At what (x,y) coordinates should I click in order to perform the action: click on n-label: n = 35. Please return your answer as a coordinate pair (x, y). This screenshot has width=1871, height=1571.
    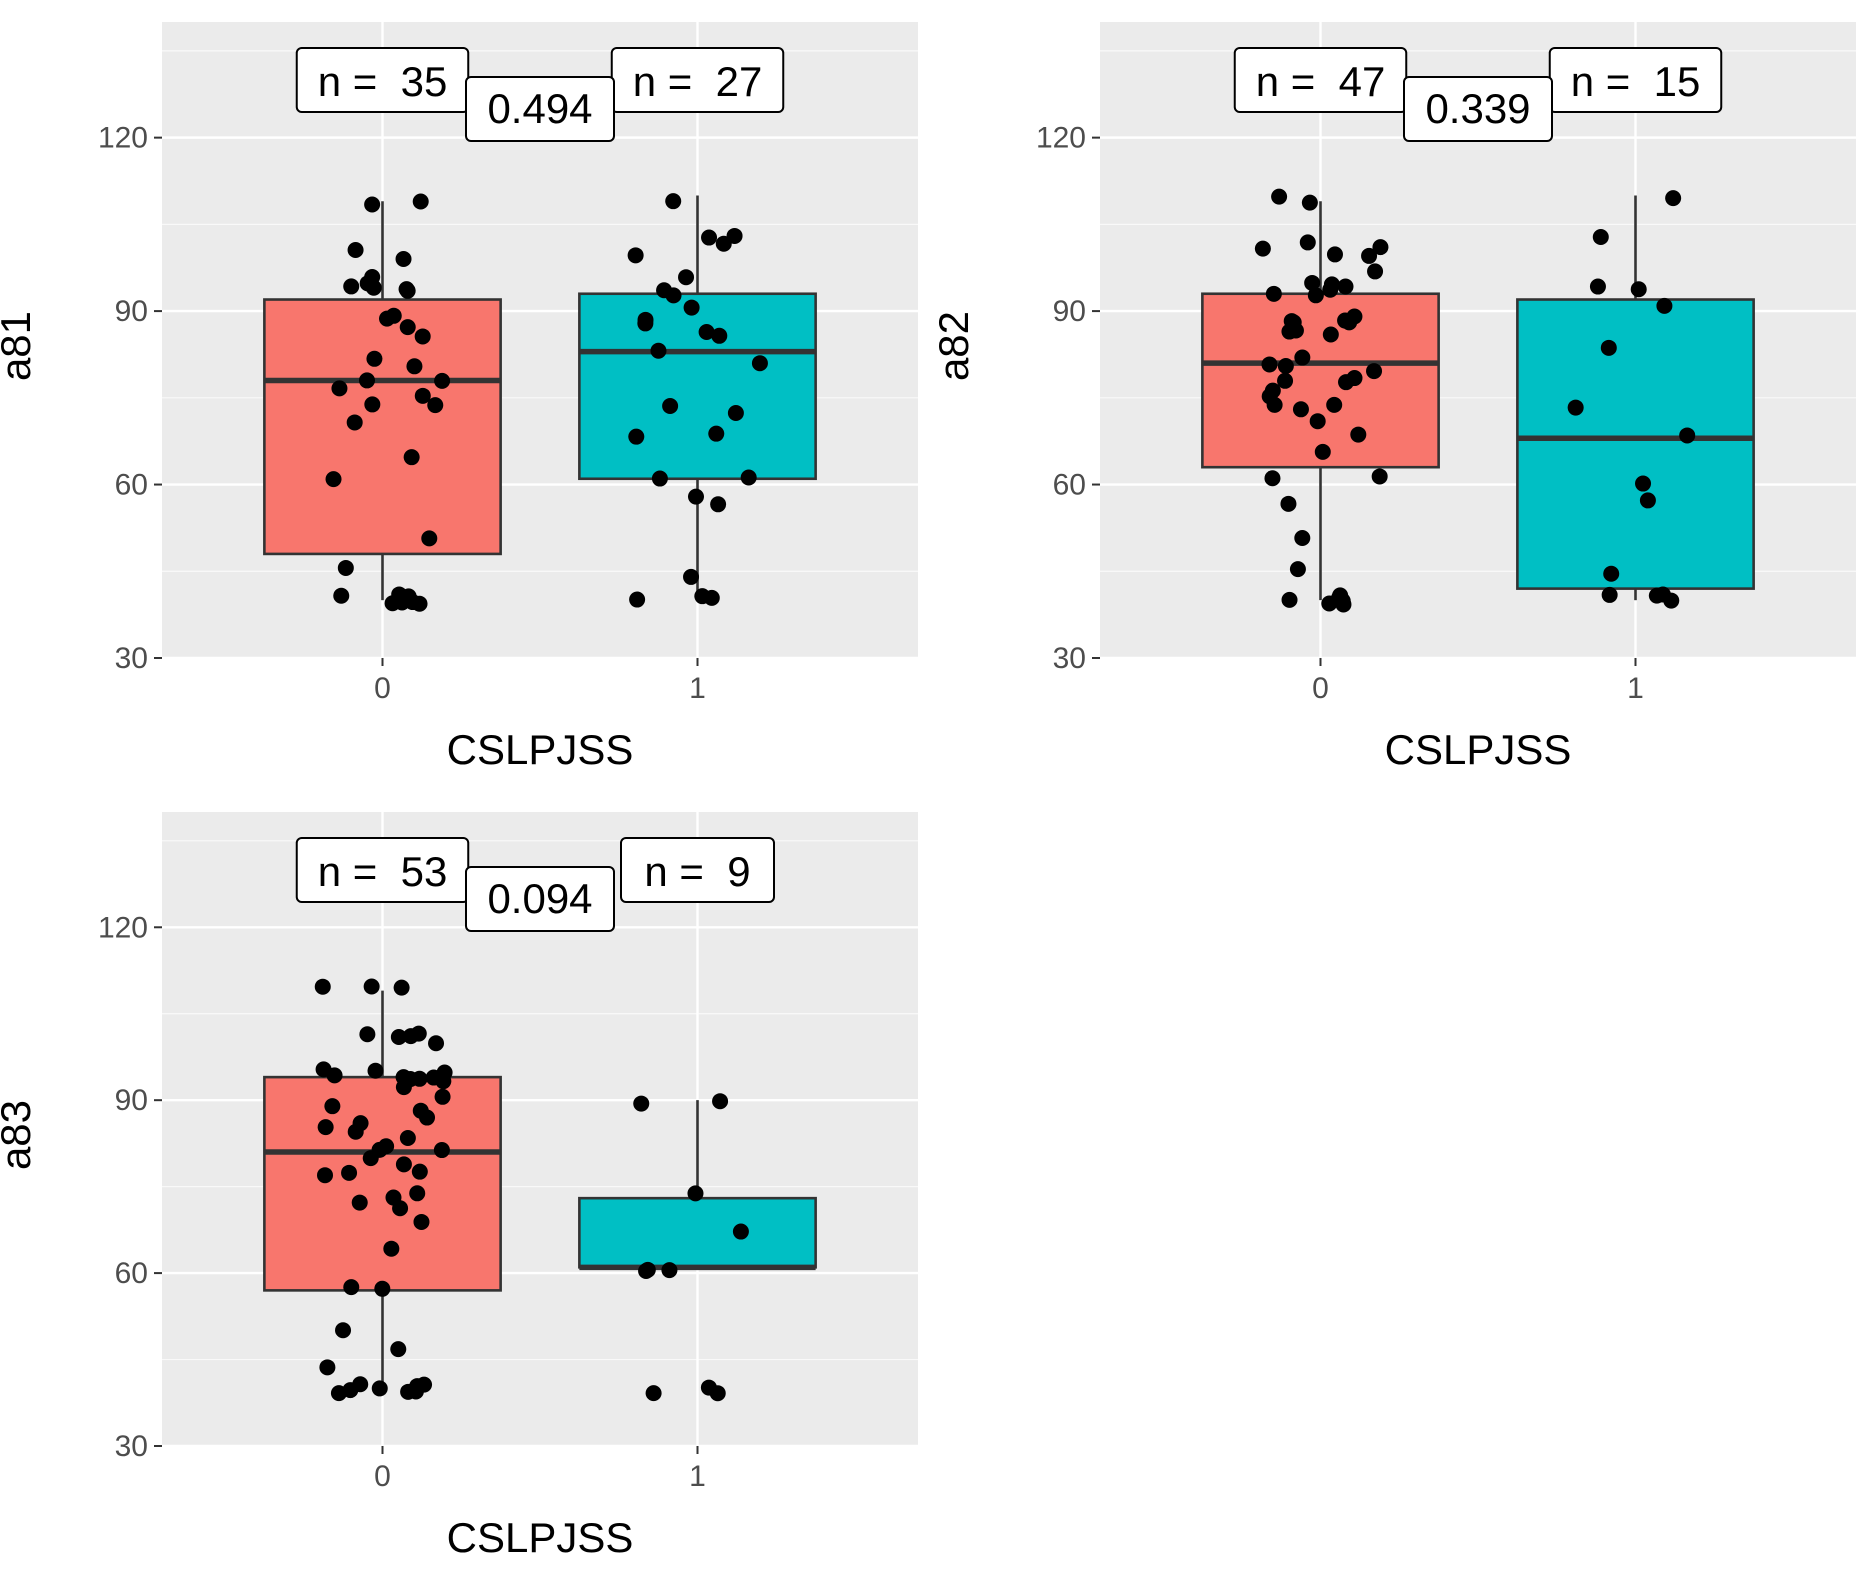
    Looking at the image, I should click on (383, 81).